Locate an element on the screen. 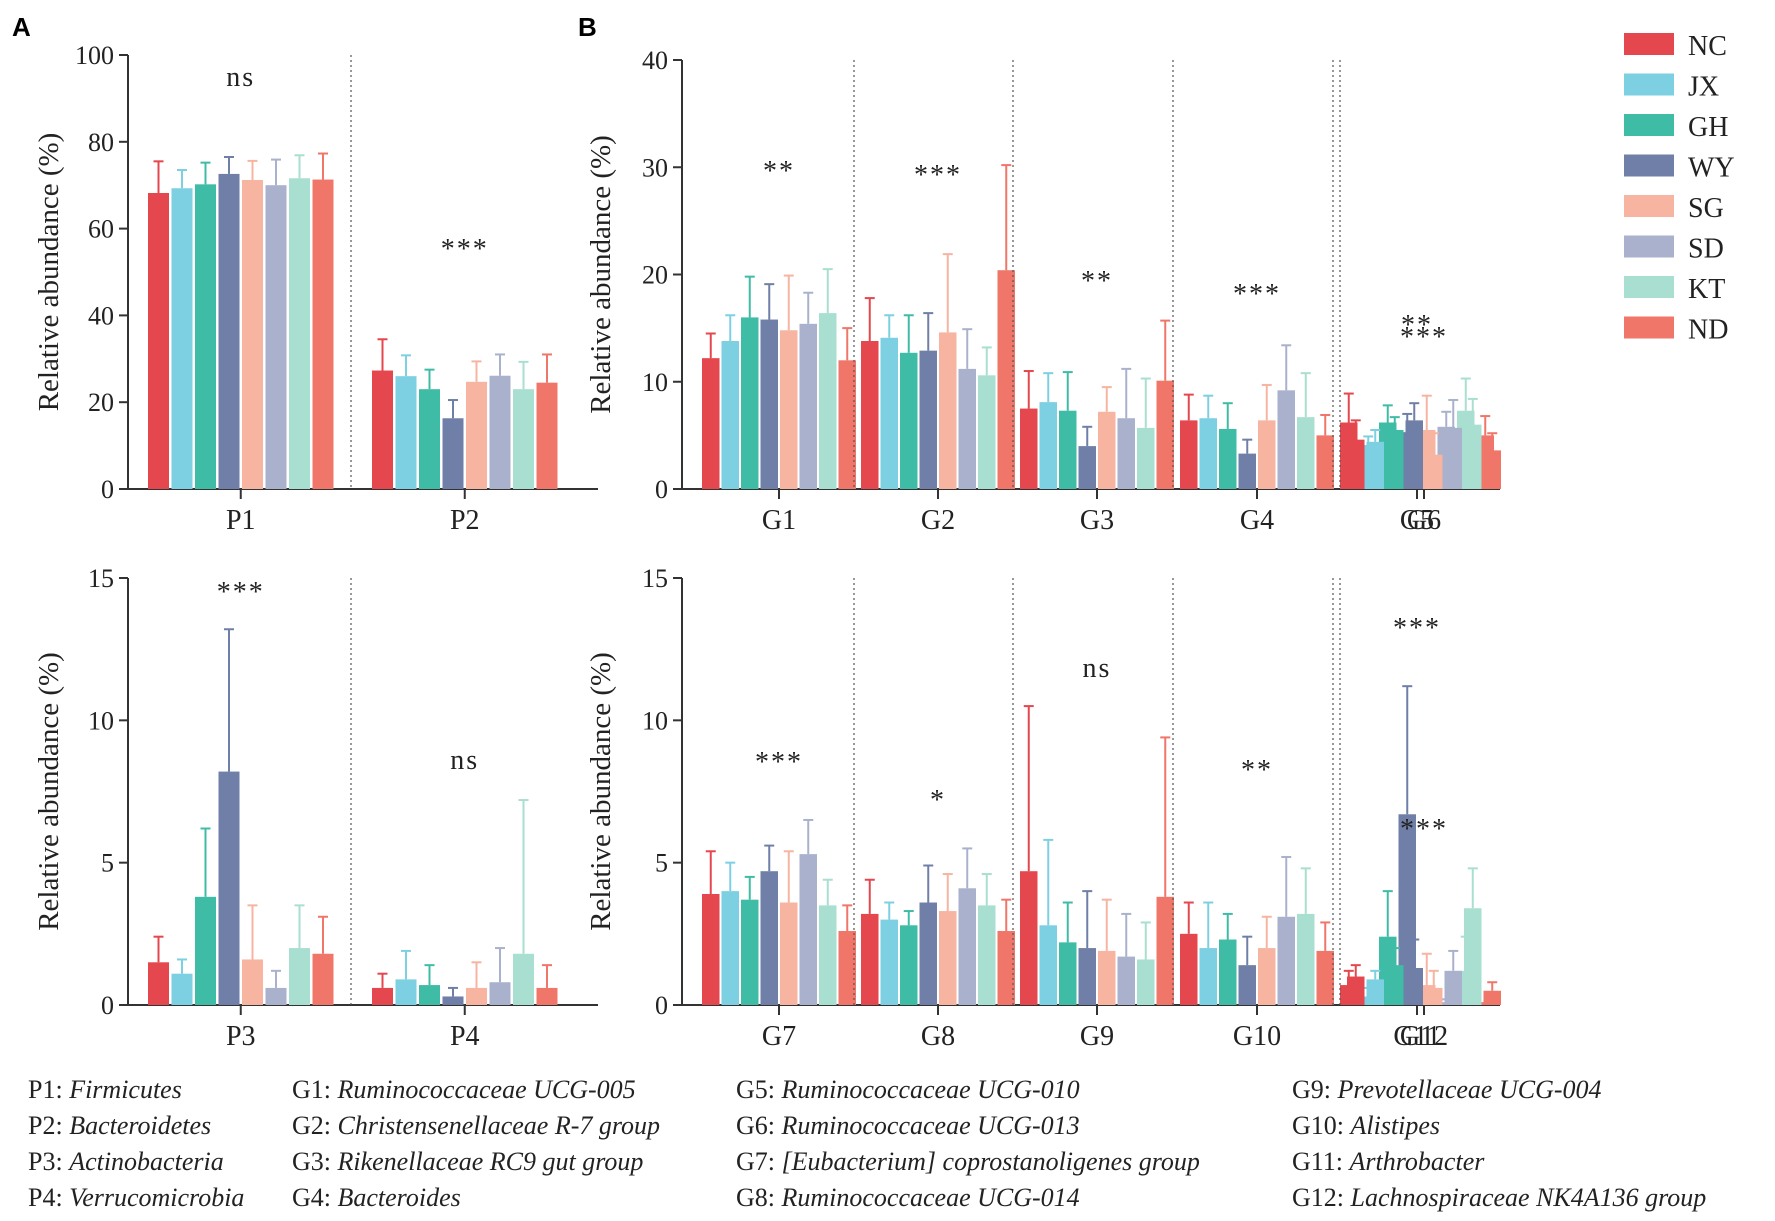  bar-g3-jx is located at coordinates (1048, 445).